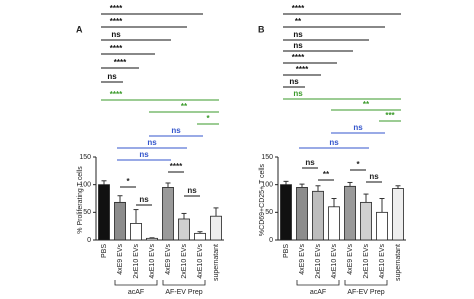 The width and height of the screenshot is (474, 299). Describe the element at coordinates (79, 29) in the screenshot. I see `panel-label: A` at that location.